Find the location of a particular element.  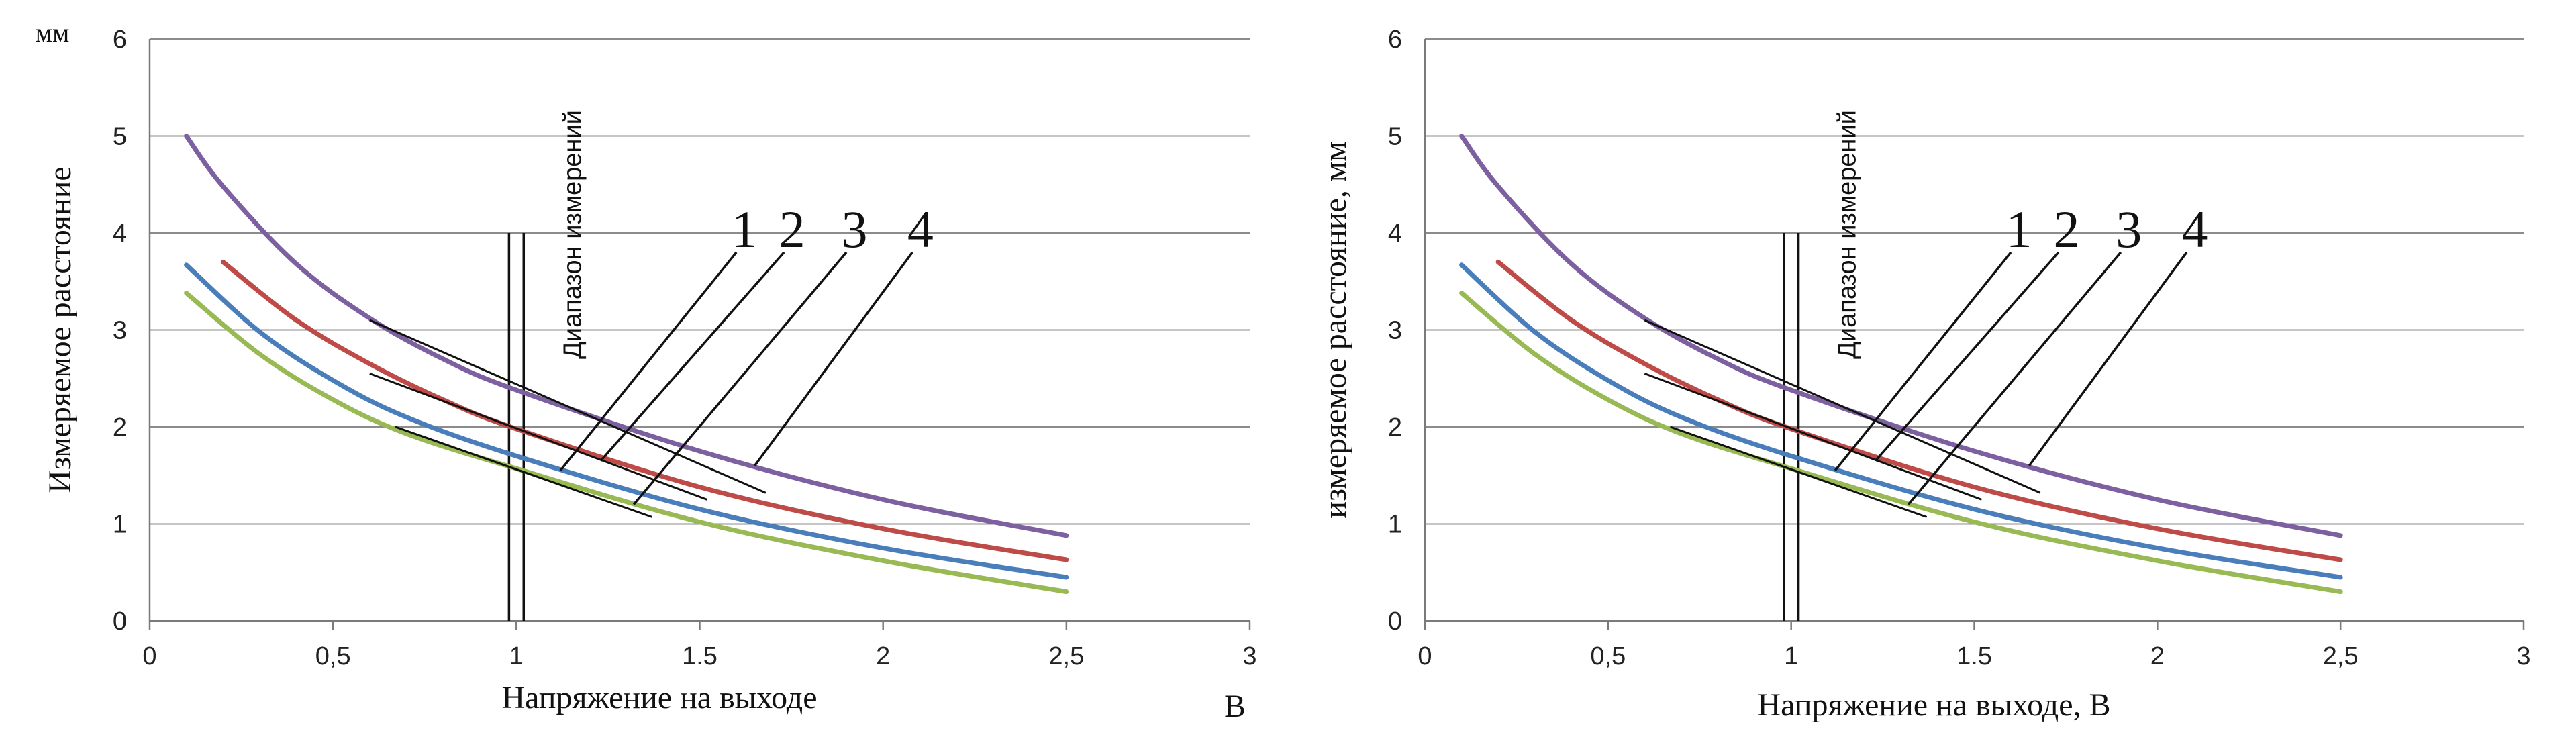

y-axis-title: измеряемое расстояние, мм is located at coordinates (1335, 330).